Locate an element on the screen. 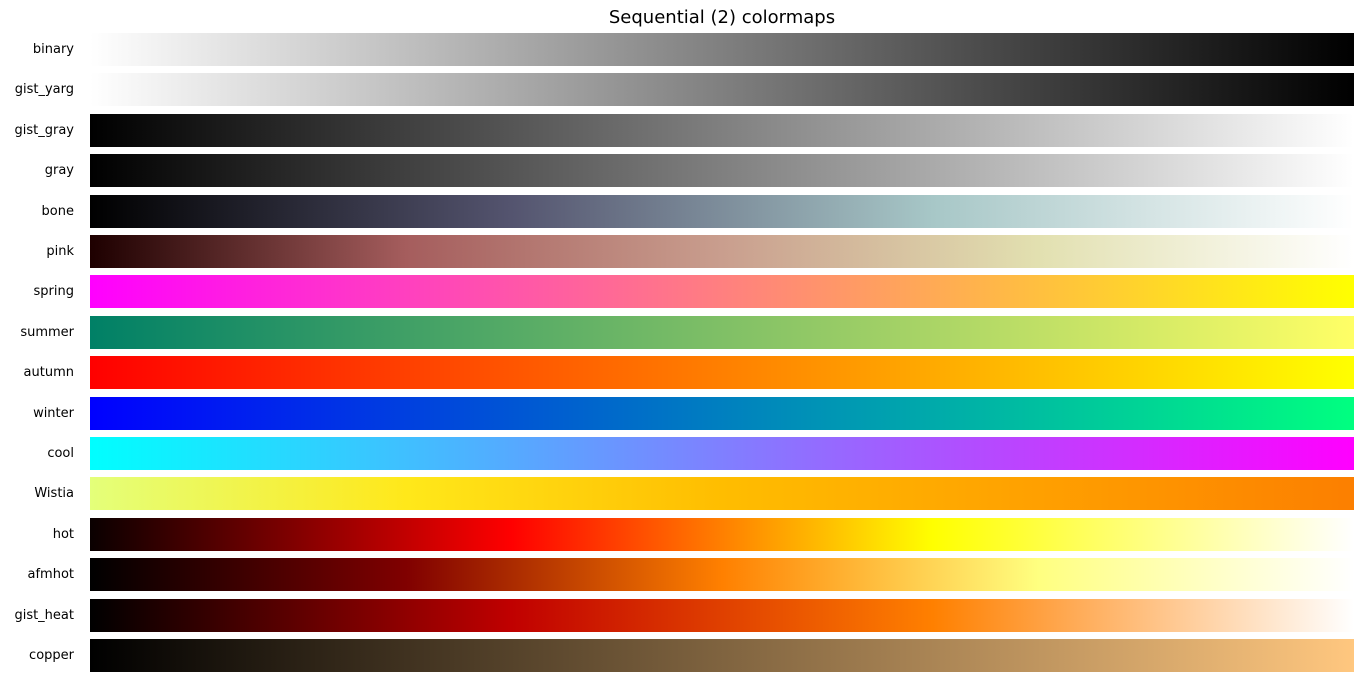 Image resolution: width=1363 pixels, height=682 pixels. colormap-strip-hot is located at coordinates (722, 534).